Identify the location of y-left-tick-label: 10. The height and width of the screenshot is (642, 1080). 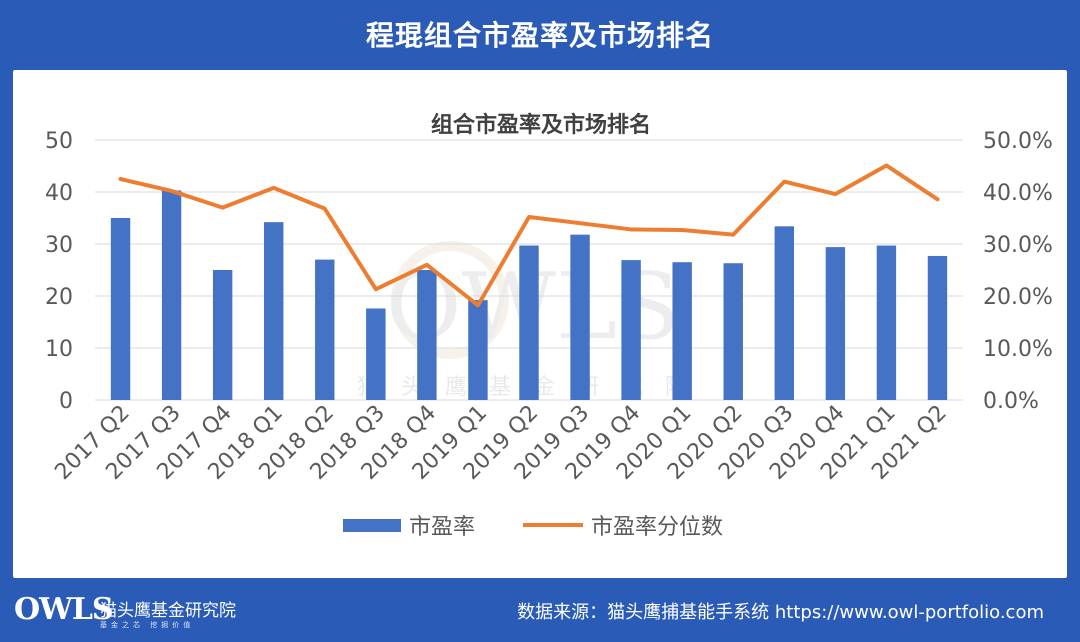
(59, 349).